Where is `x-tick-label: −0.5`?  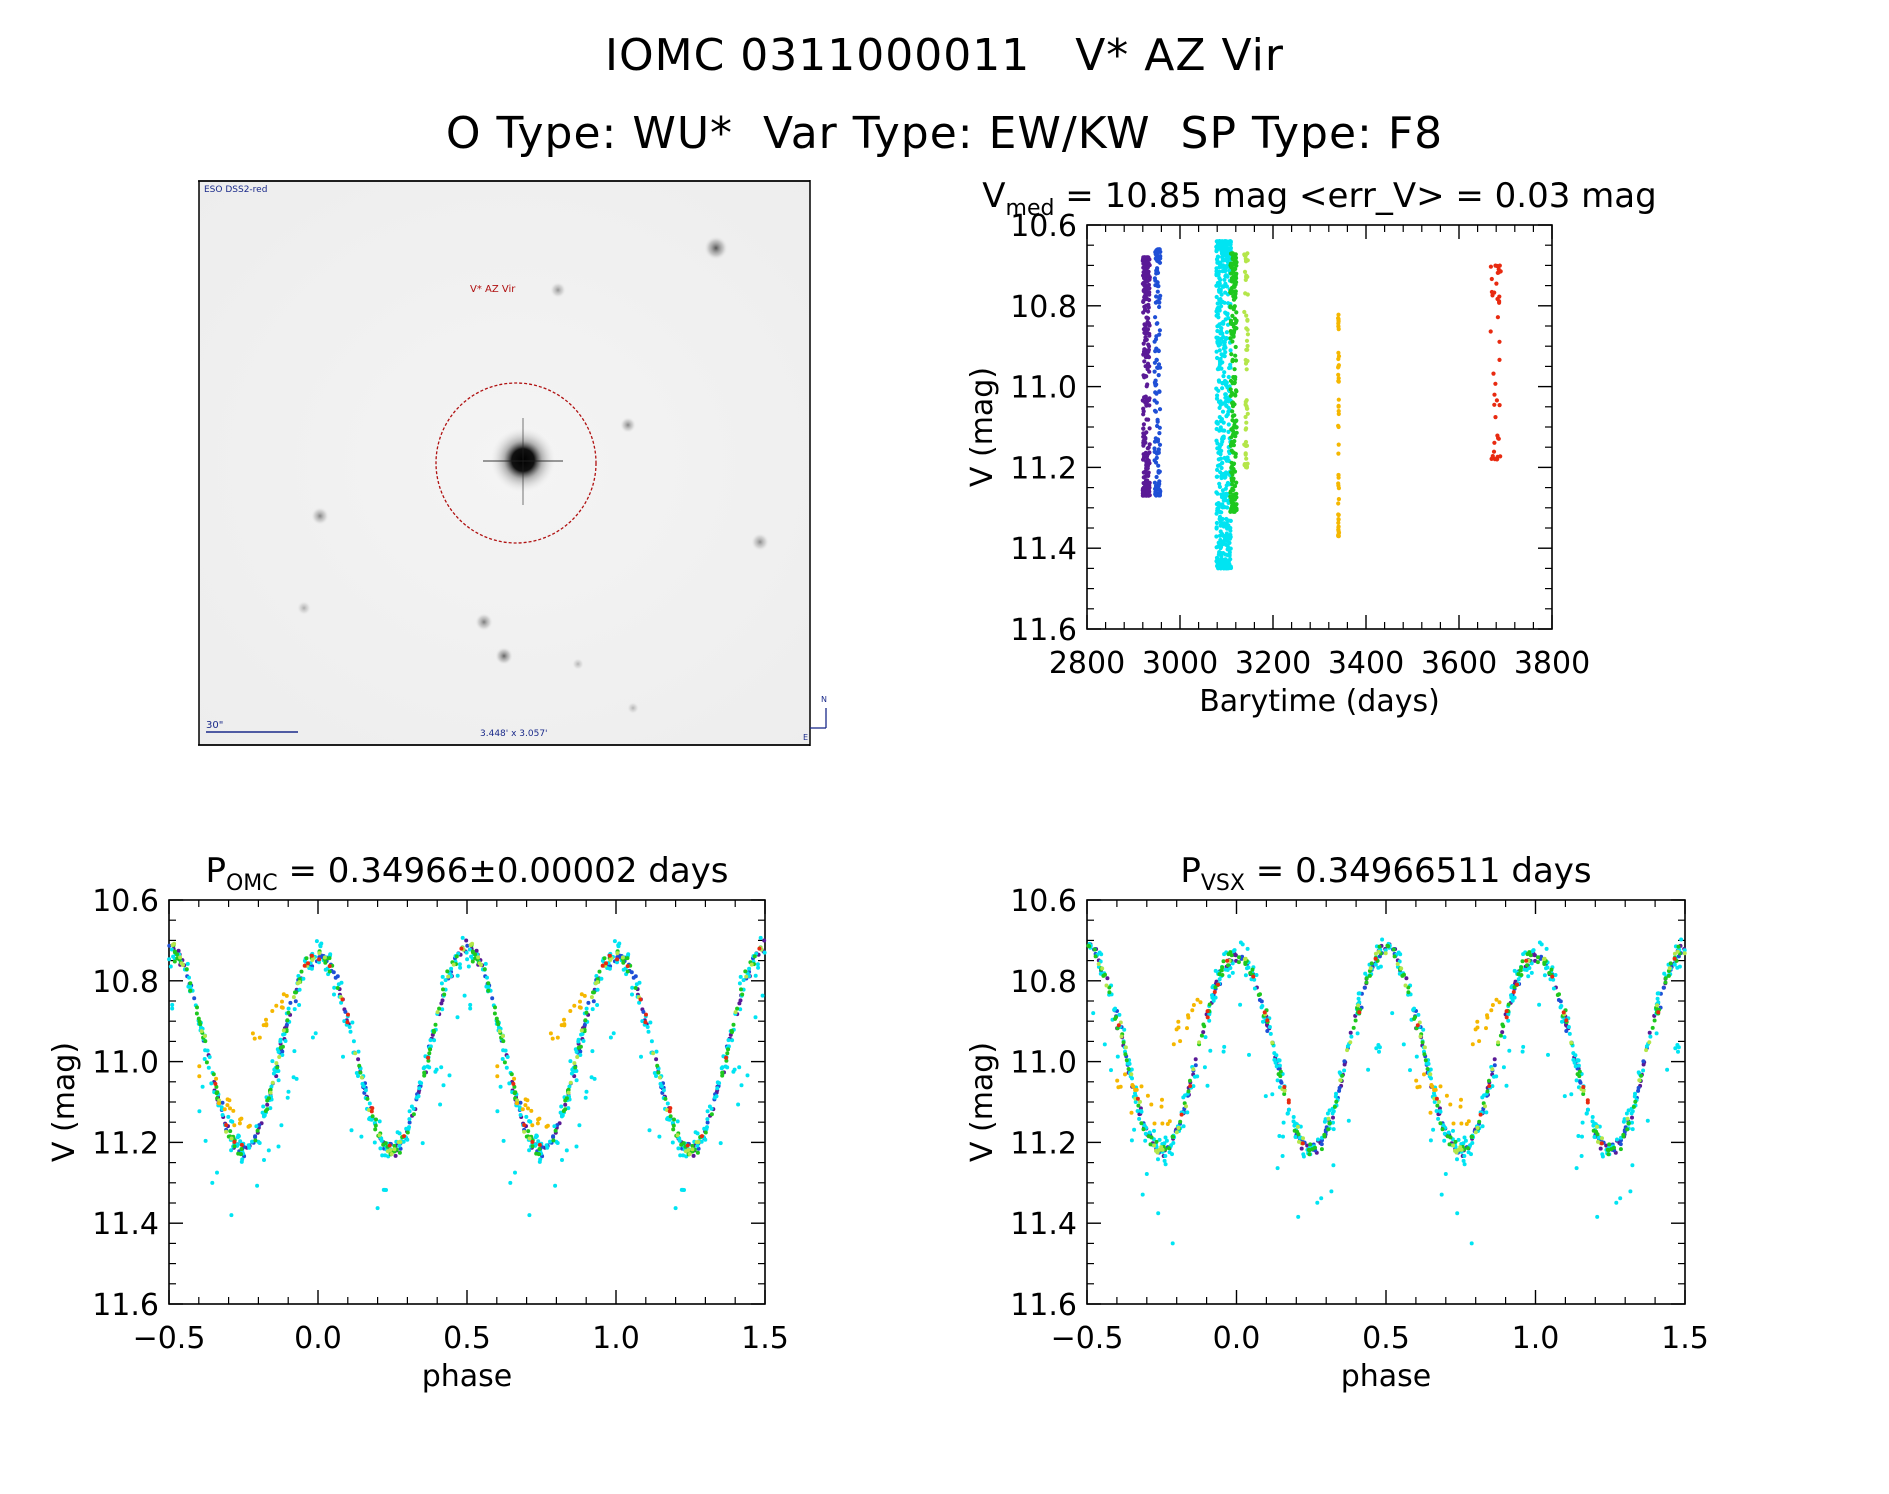 x-tick-label: −0.5 is located at coordinates (169, 1338).